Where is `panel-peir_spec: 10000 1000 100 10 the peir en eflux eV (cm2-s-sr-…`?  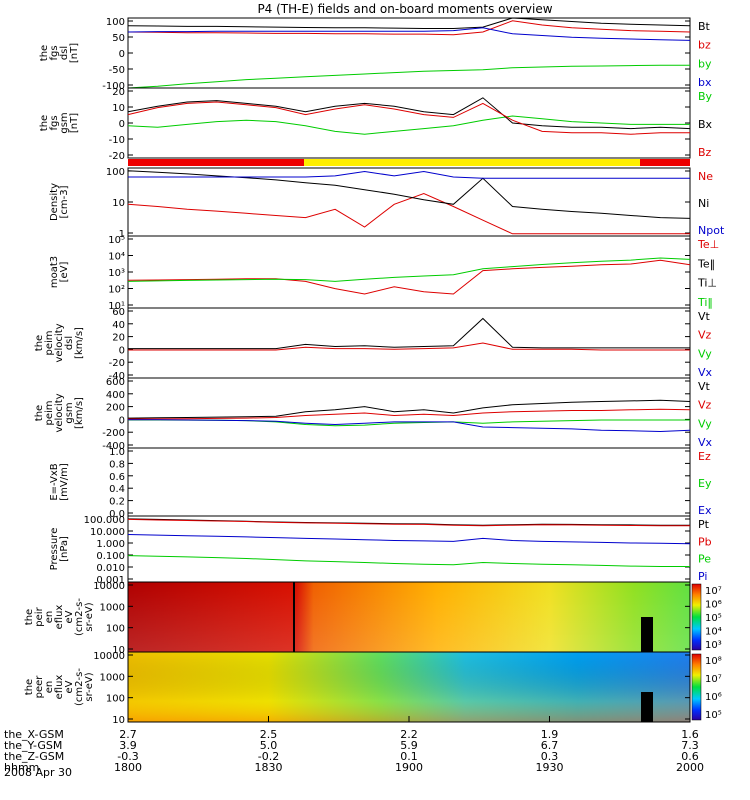 panel-peir_spec: 10000 1000 100 10 the peir en eflux eV (cm2-s-sr-… is located at coordinates (373, 618).